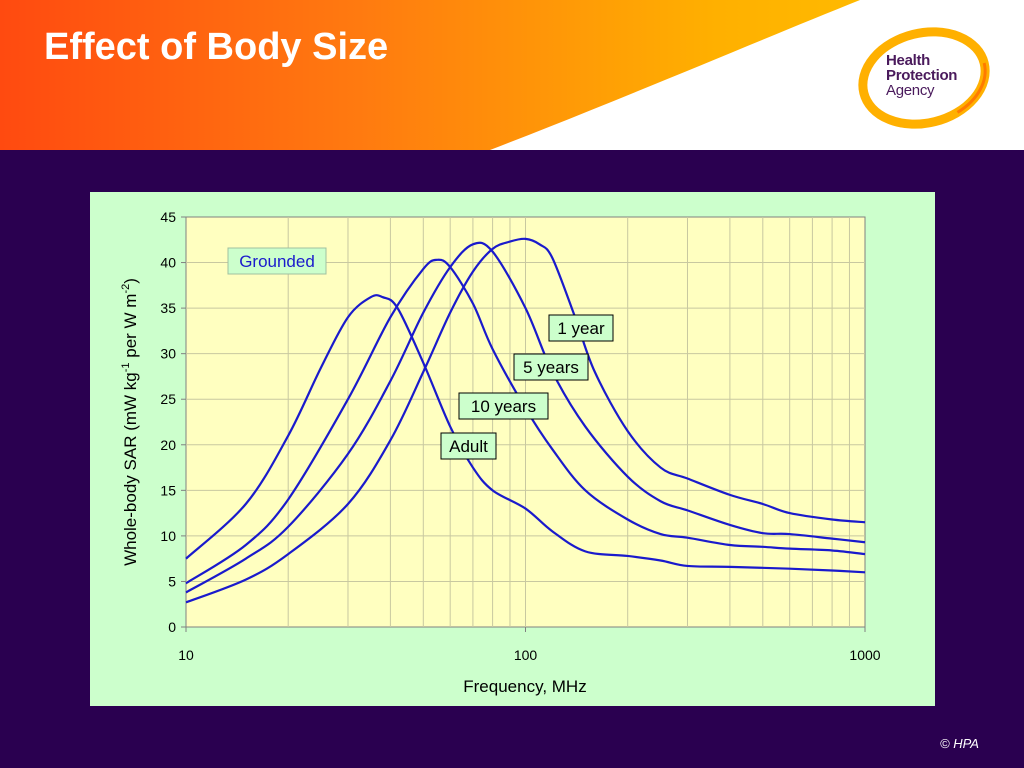 Image resolution: width=1024 pixels, height=768 pixels. I want to click on series-label-adult: Adult, so click(468, 446).